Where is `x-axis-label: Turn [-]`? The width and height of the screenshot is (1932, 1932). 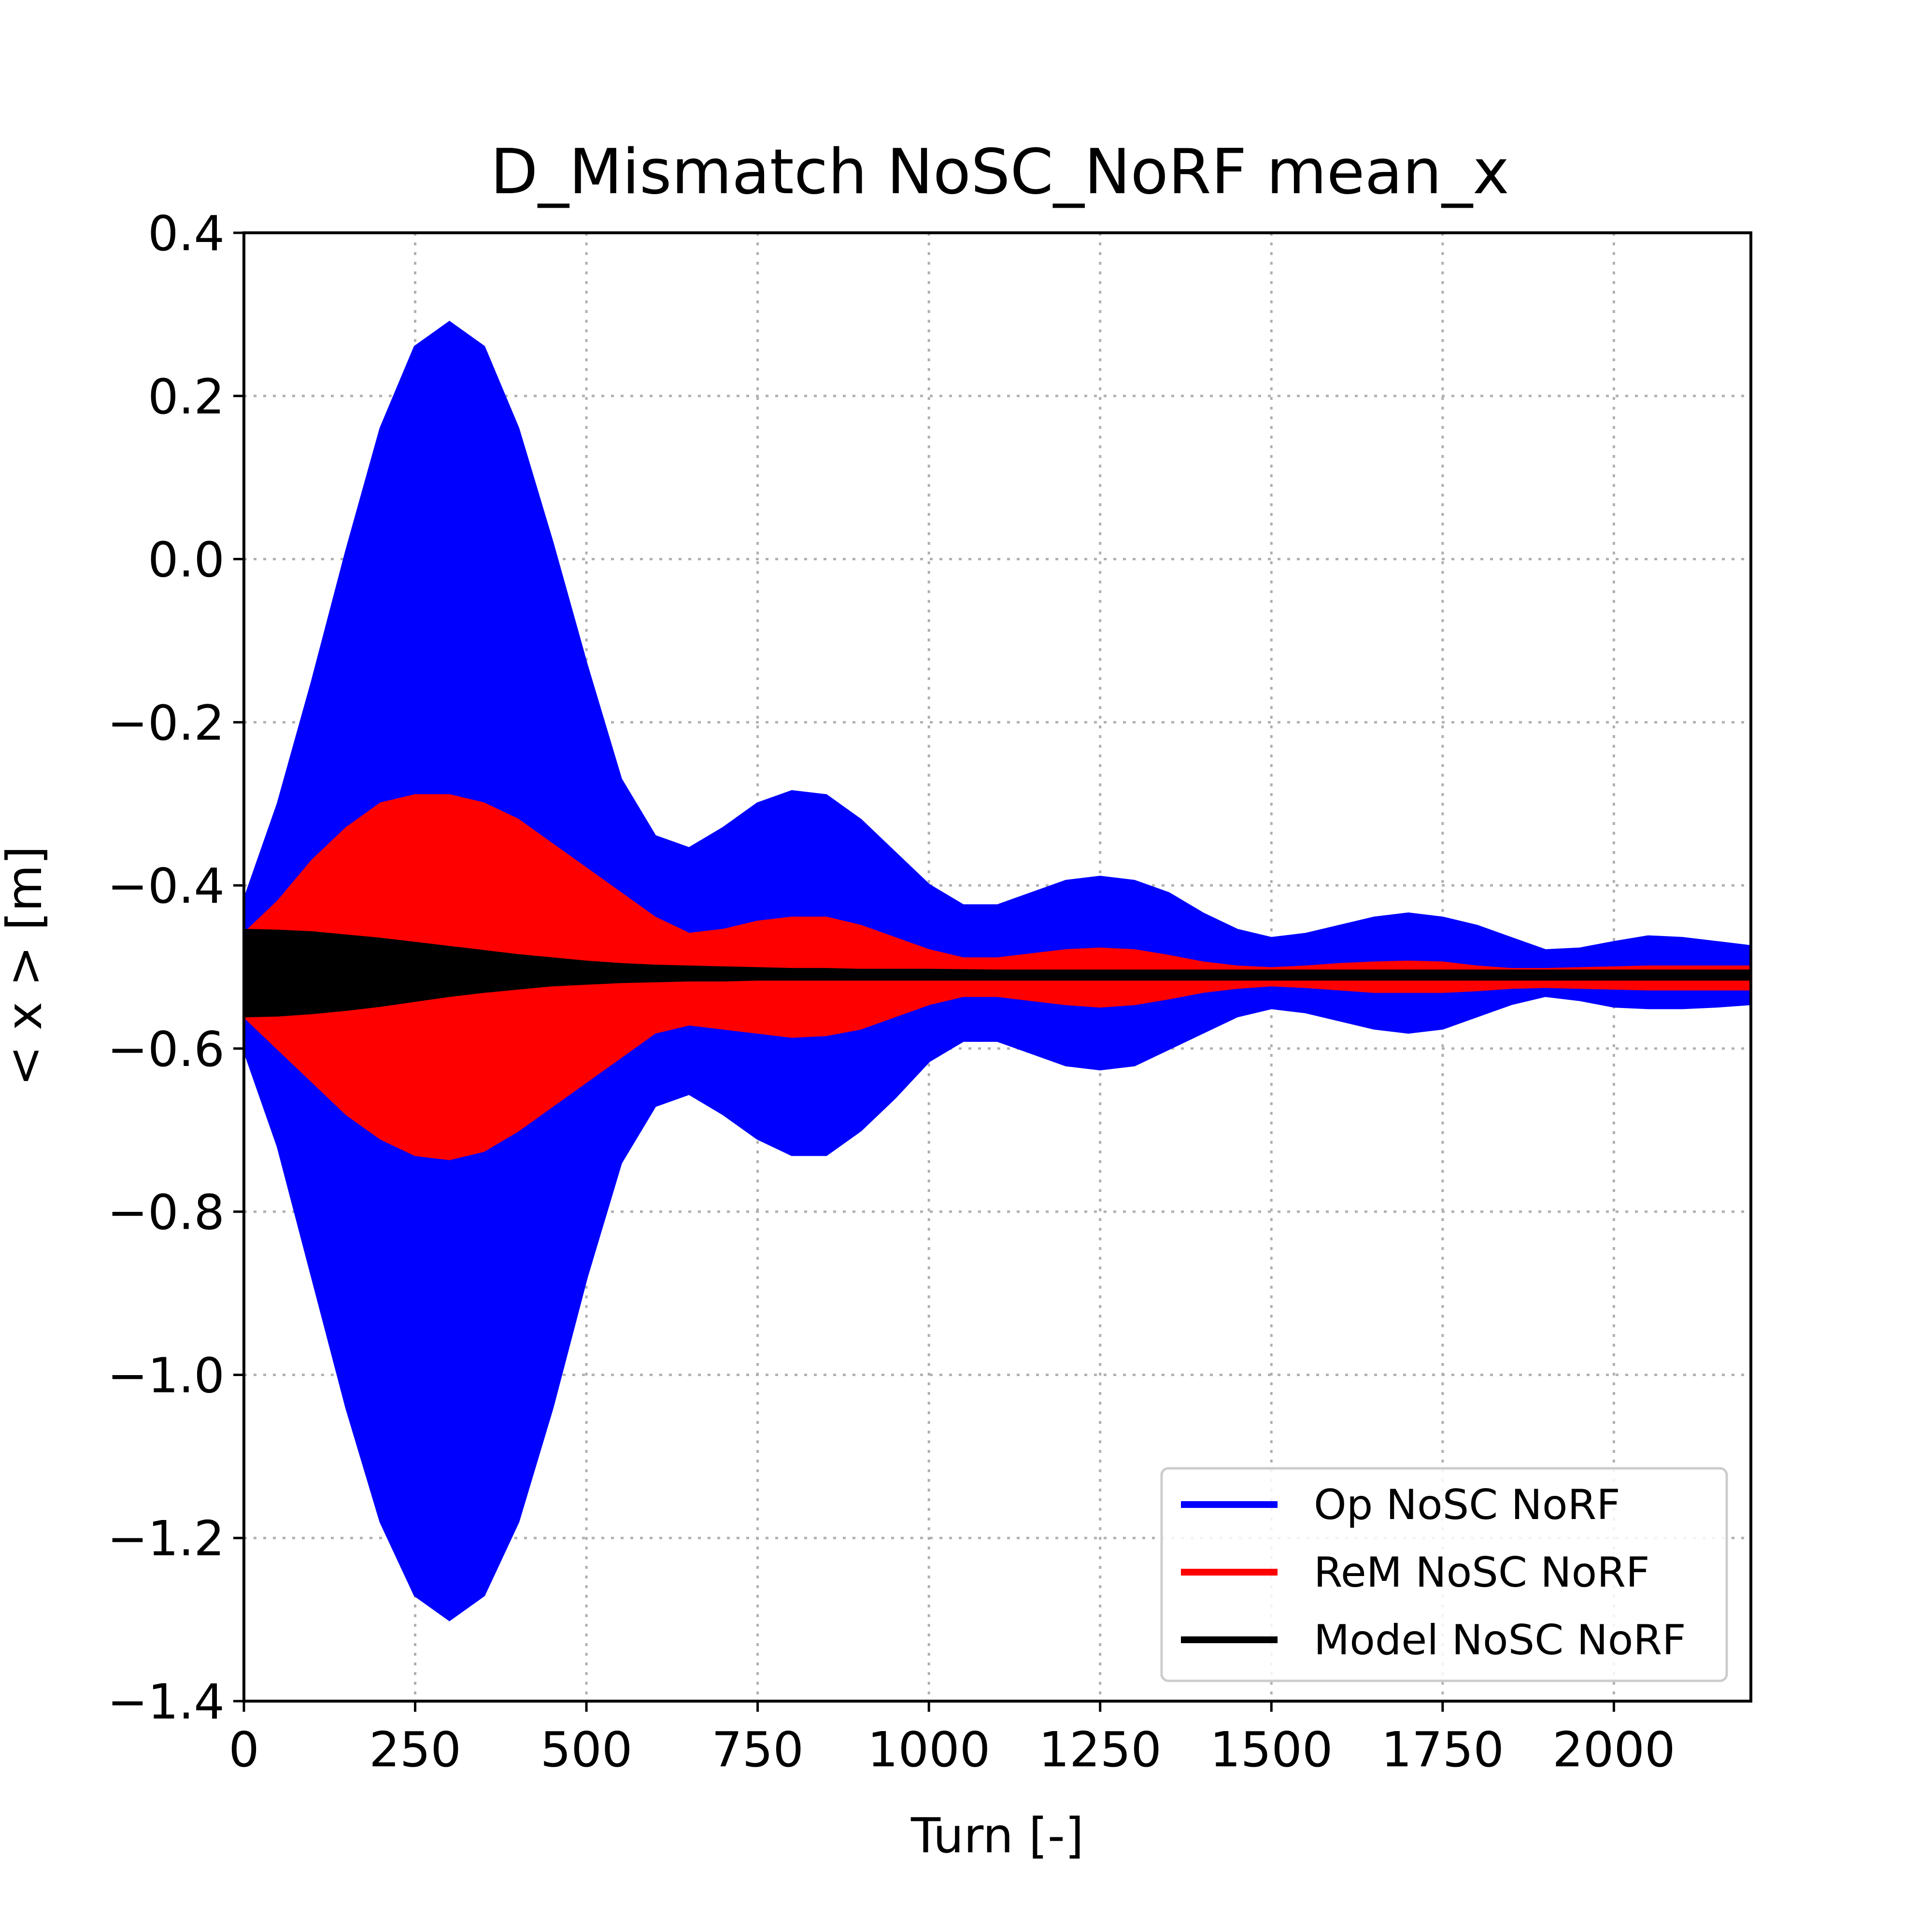
x-axis-label: Turn [-] is located at coordinates (997, 1835).